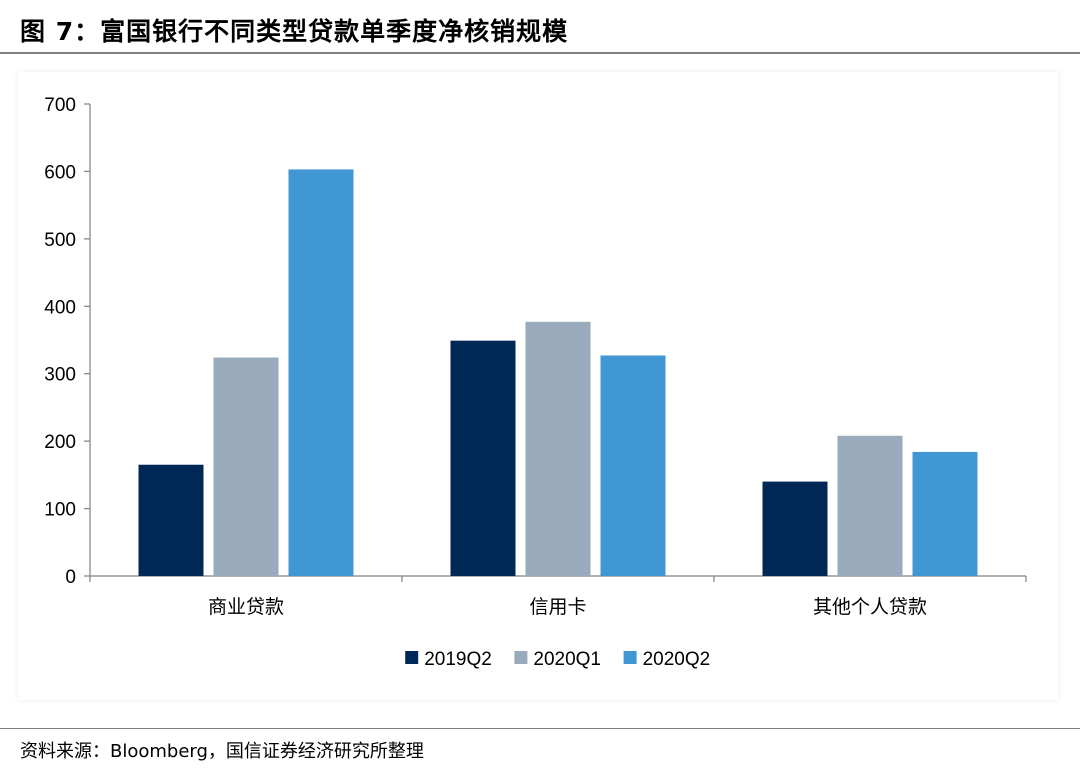 This screenshot has height=770, width=1080. What do you see at coordinates (60, 307) in the screenshot?
I see `y-tick-label: 400` at bounding box center [60, 307].